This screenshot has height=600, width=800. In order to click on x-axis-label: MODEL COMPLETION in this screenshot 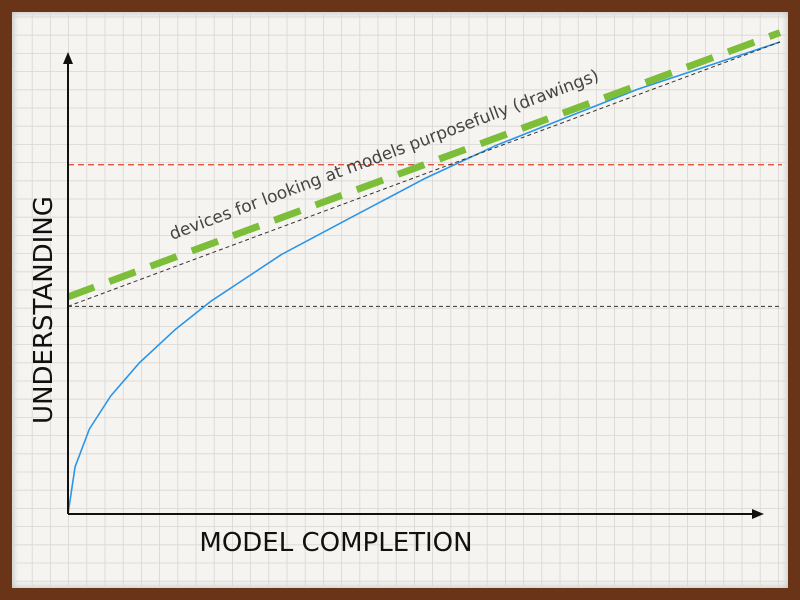, I will do `click(335, 543)`.